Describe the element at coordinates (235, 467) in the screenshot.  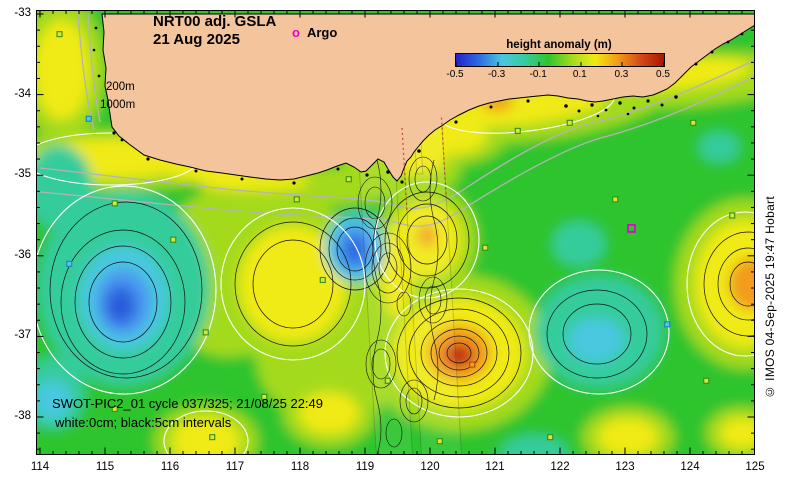
I see `x-tick-label: 117` at that location.